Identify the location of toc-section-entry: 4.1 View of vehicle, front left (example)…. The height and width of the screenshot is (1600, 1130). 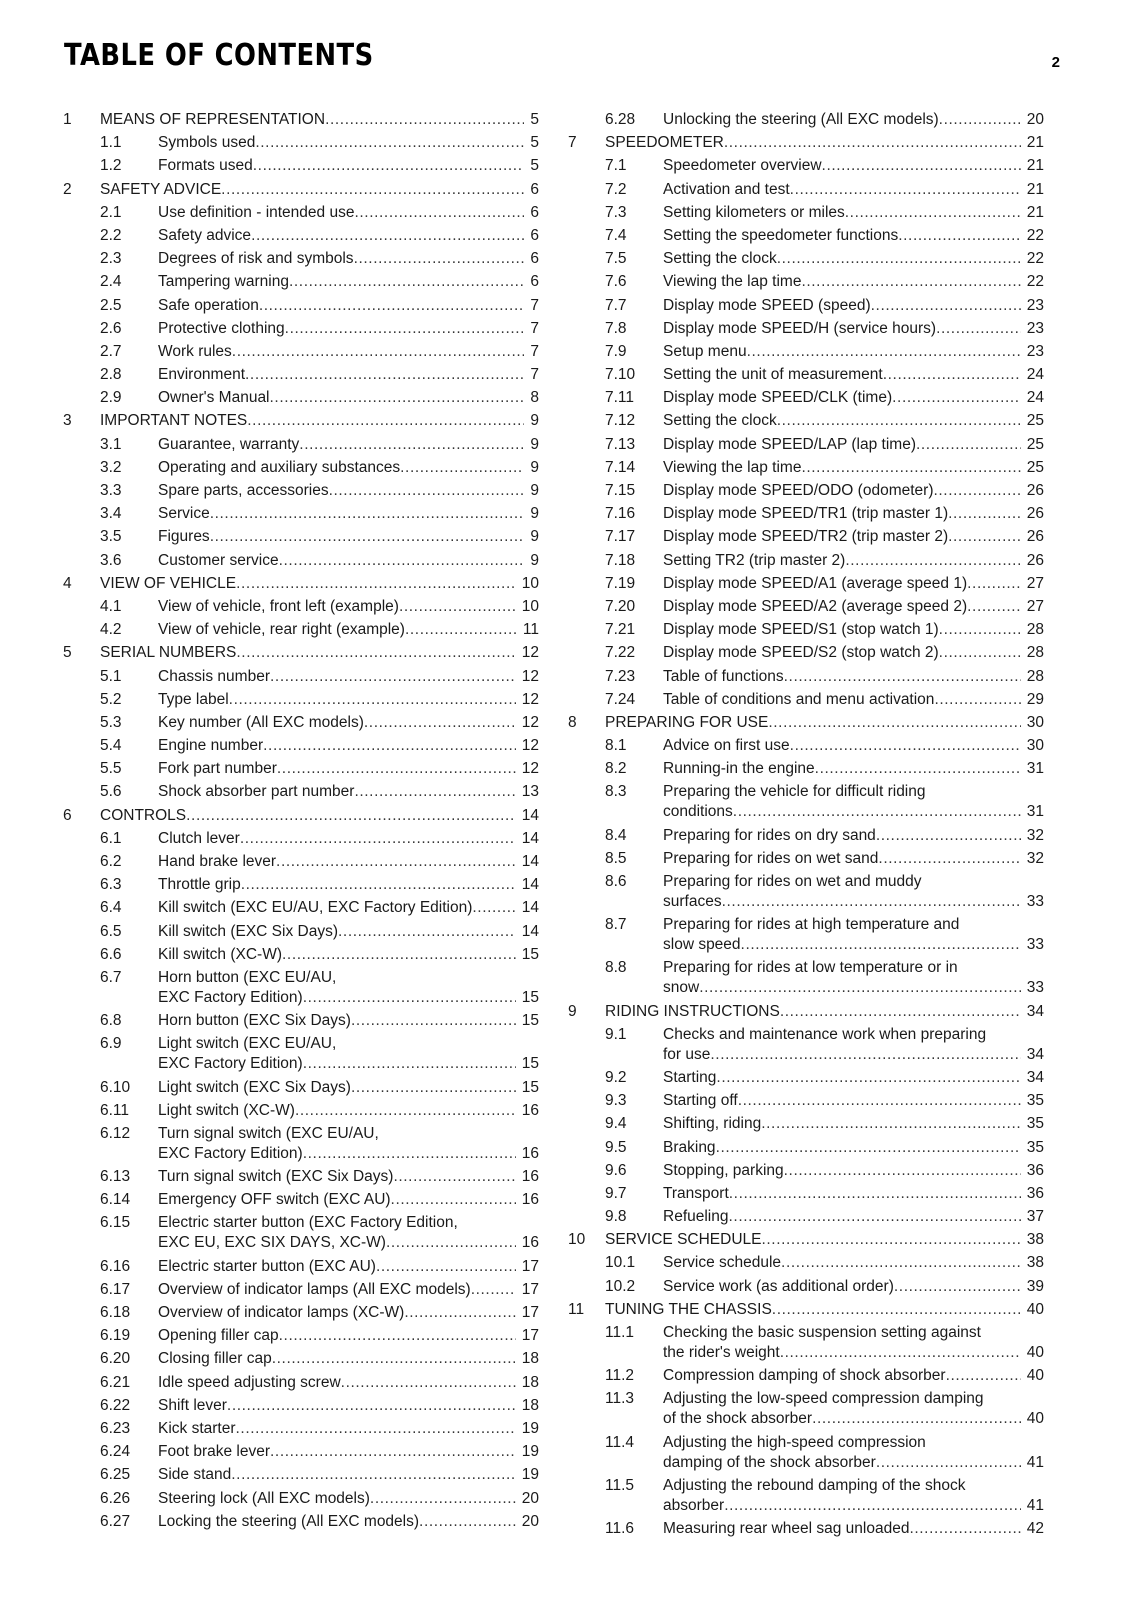
(301, 607).